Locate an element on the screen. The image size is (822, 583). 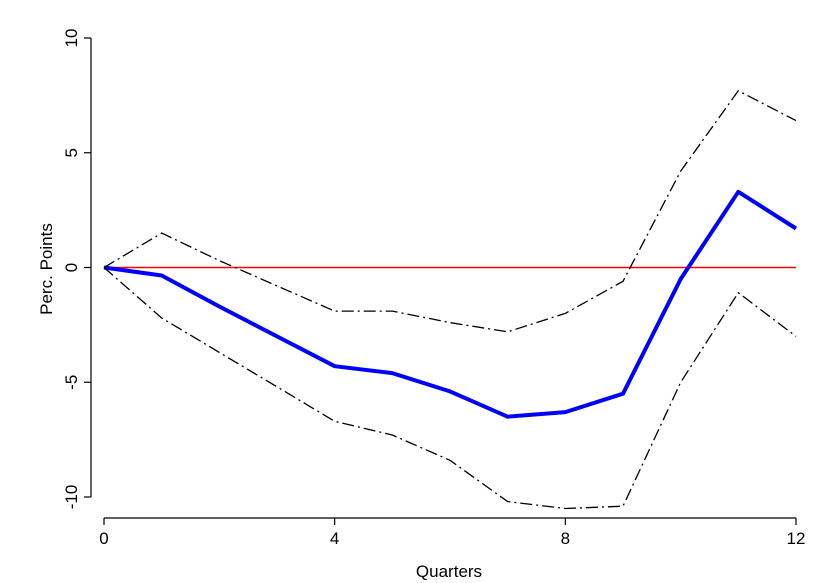
x-axis-title: Quarters is located at coordinates (449, 571).